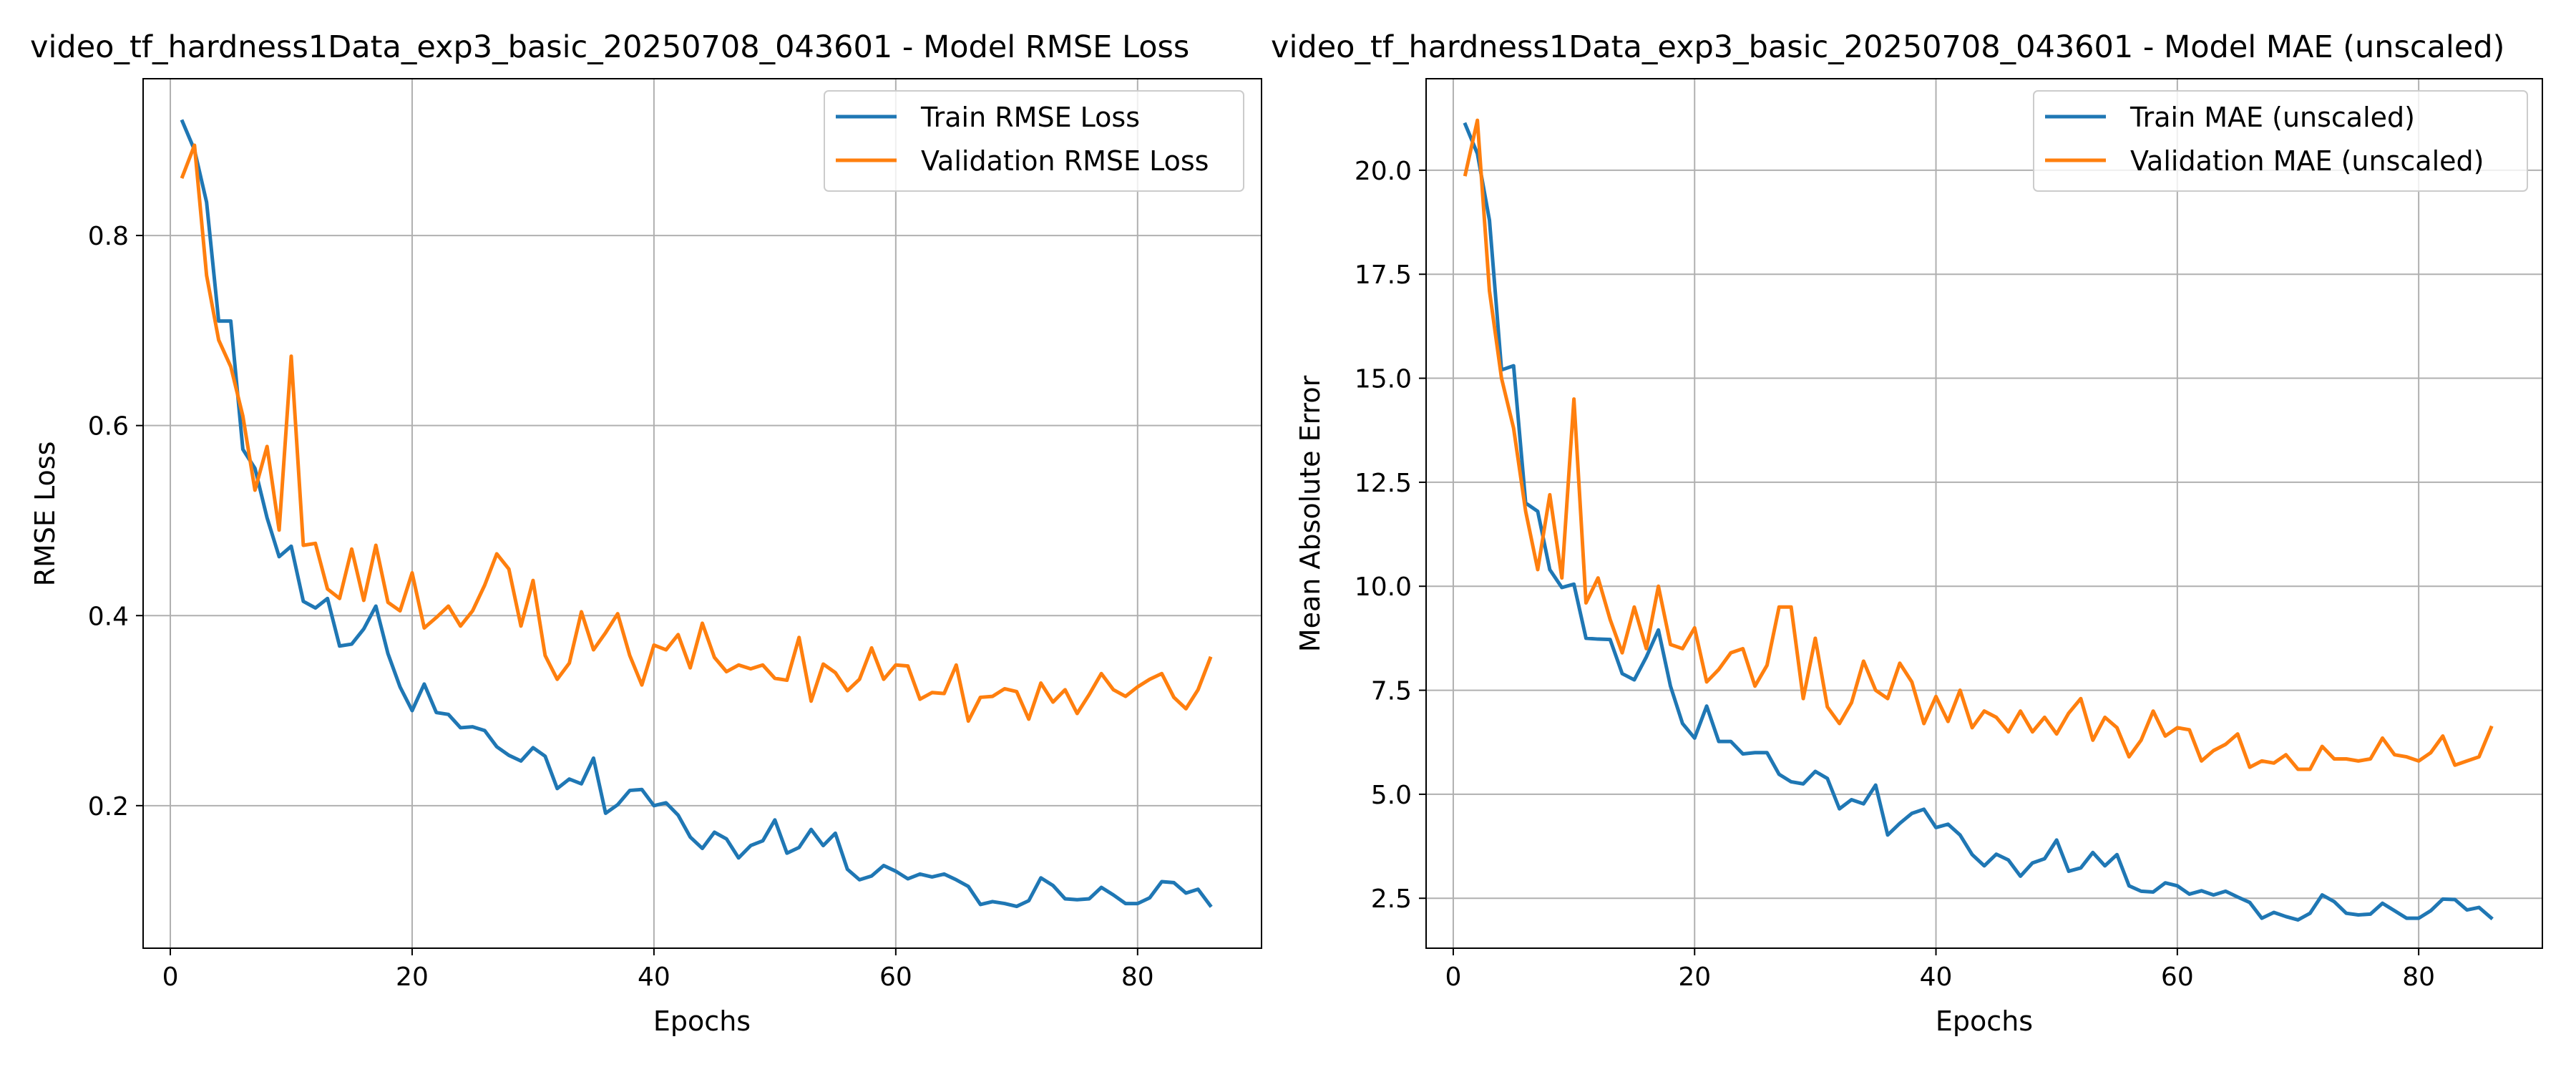 This screenshot has width=2576, height=1077. What do you see at coordinates (2272, 117) in the screenshot?
I see `mae-legend-train-label: Train MAE (unscaled)` at bounding box center [2272, 117].